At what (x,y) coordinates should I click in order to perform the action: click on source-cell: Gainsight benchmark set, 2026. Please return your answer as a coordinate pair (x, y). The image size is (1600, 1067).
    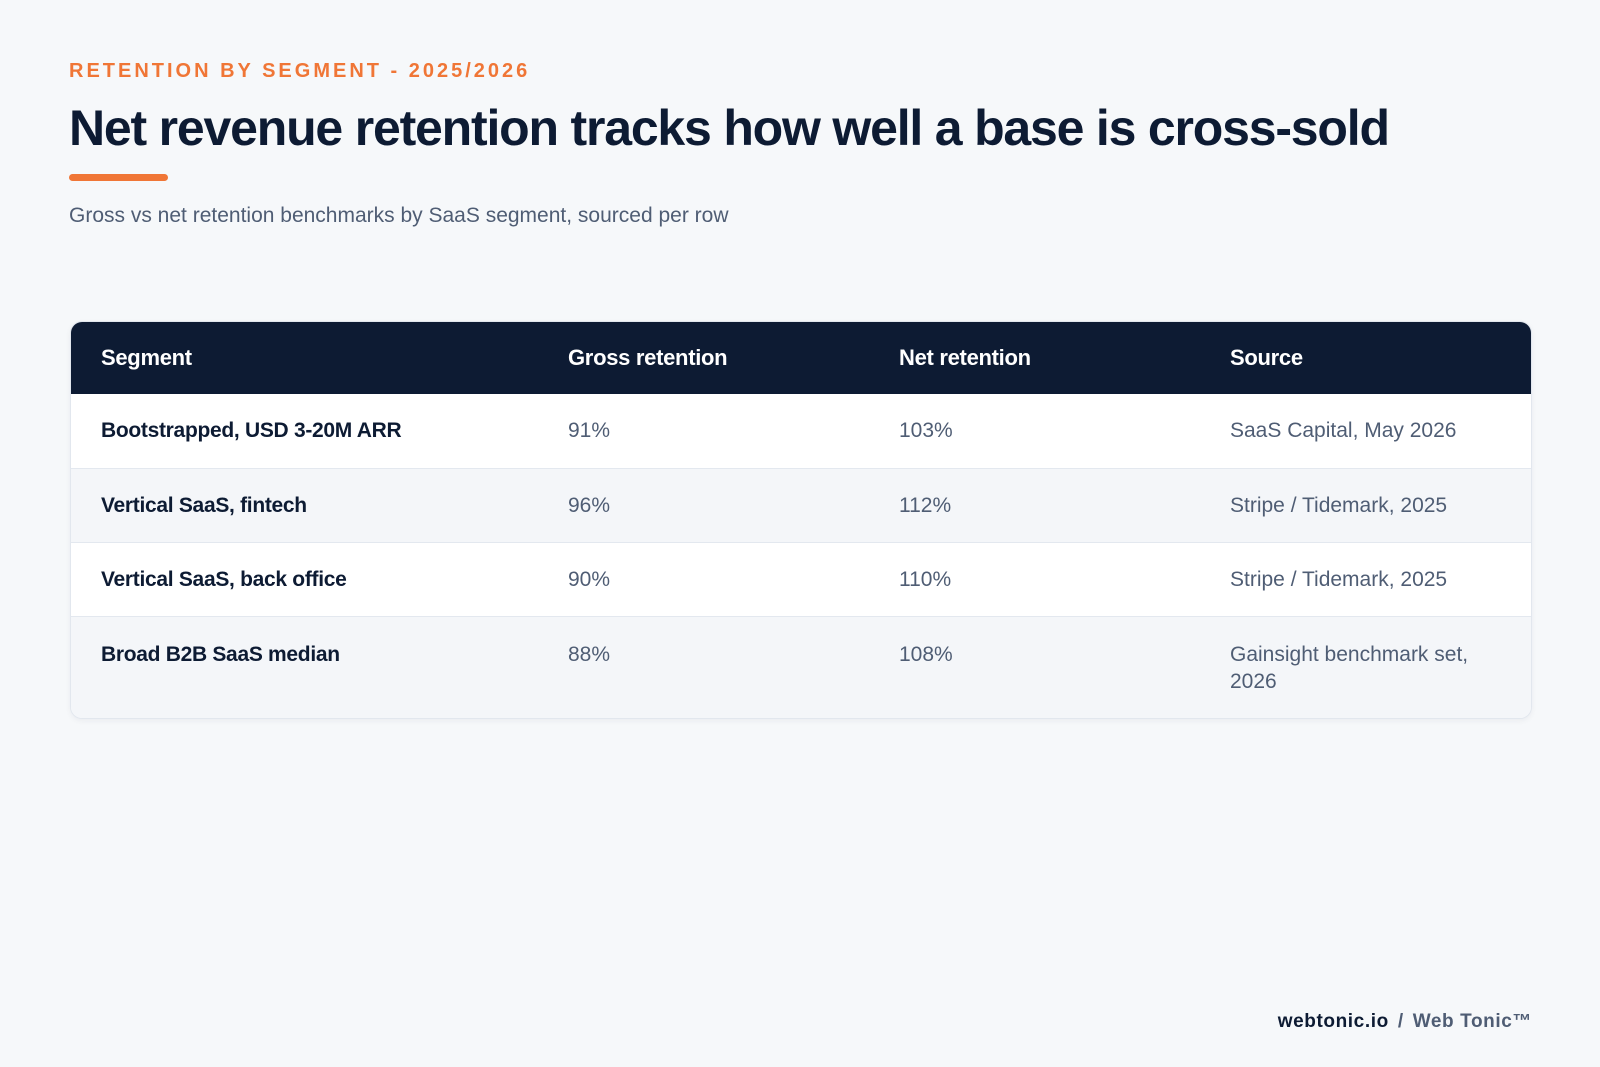
    Looking at the image, I should click on (1349, 667).